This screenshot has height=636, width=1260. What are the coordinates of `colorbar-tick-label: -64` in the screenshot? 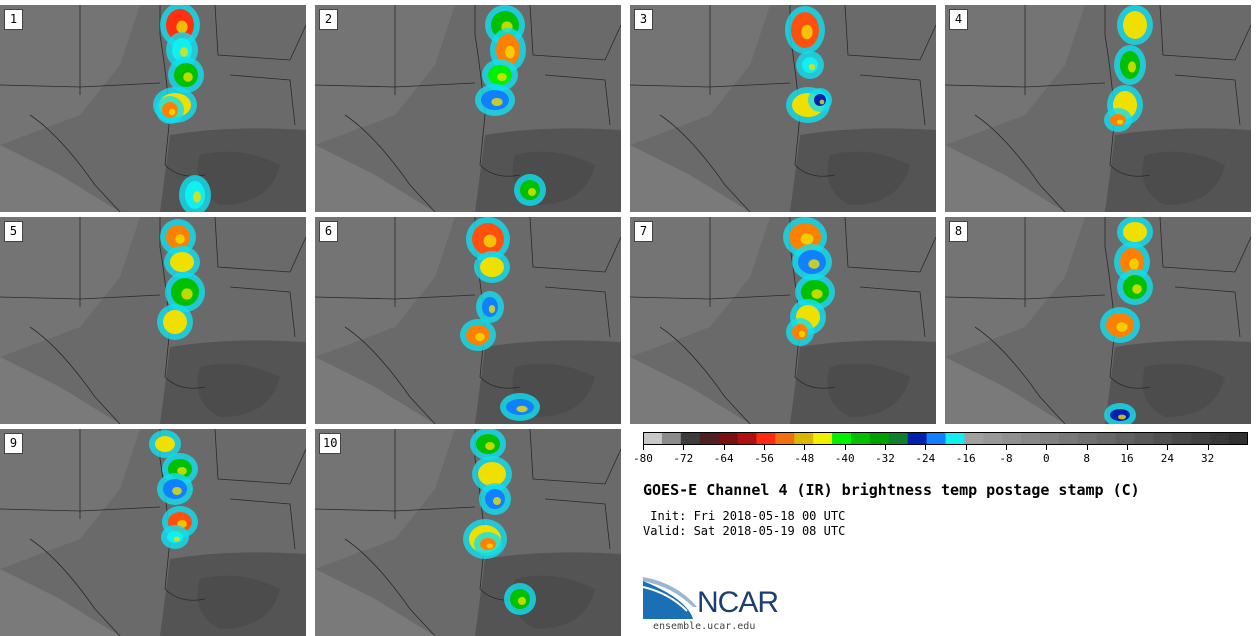 It's located at (723, 458).